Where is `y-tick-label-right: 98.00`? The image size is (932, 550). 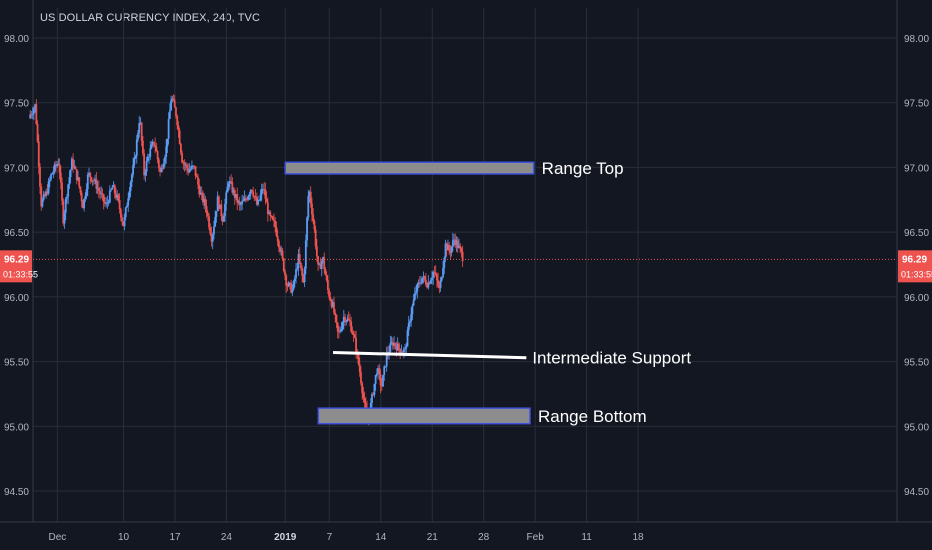
y-tick-label-right: 98.00 is located at coordinates (916, 39).